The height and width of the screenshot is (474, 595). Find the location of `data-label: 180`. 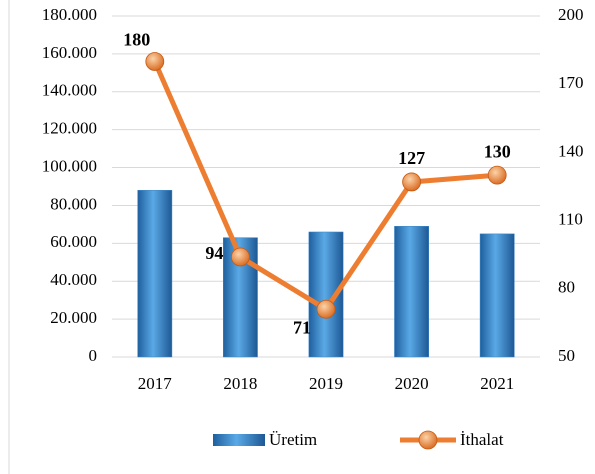

data-label: 180 is located at coordinates (136, 40).